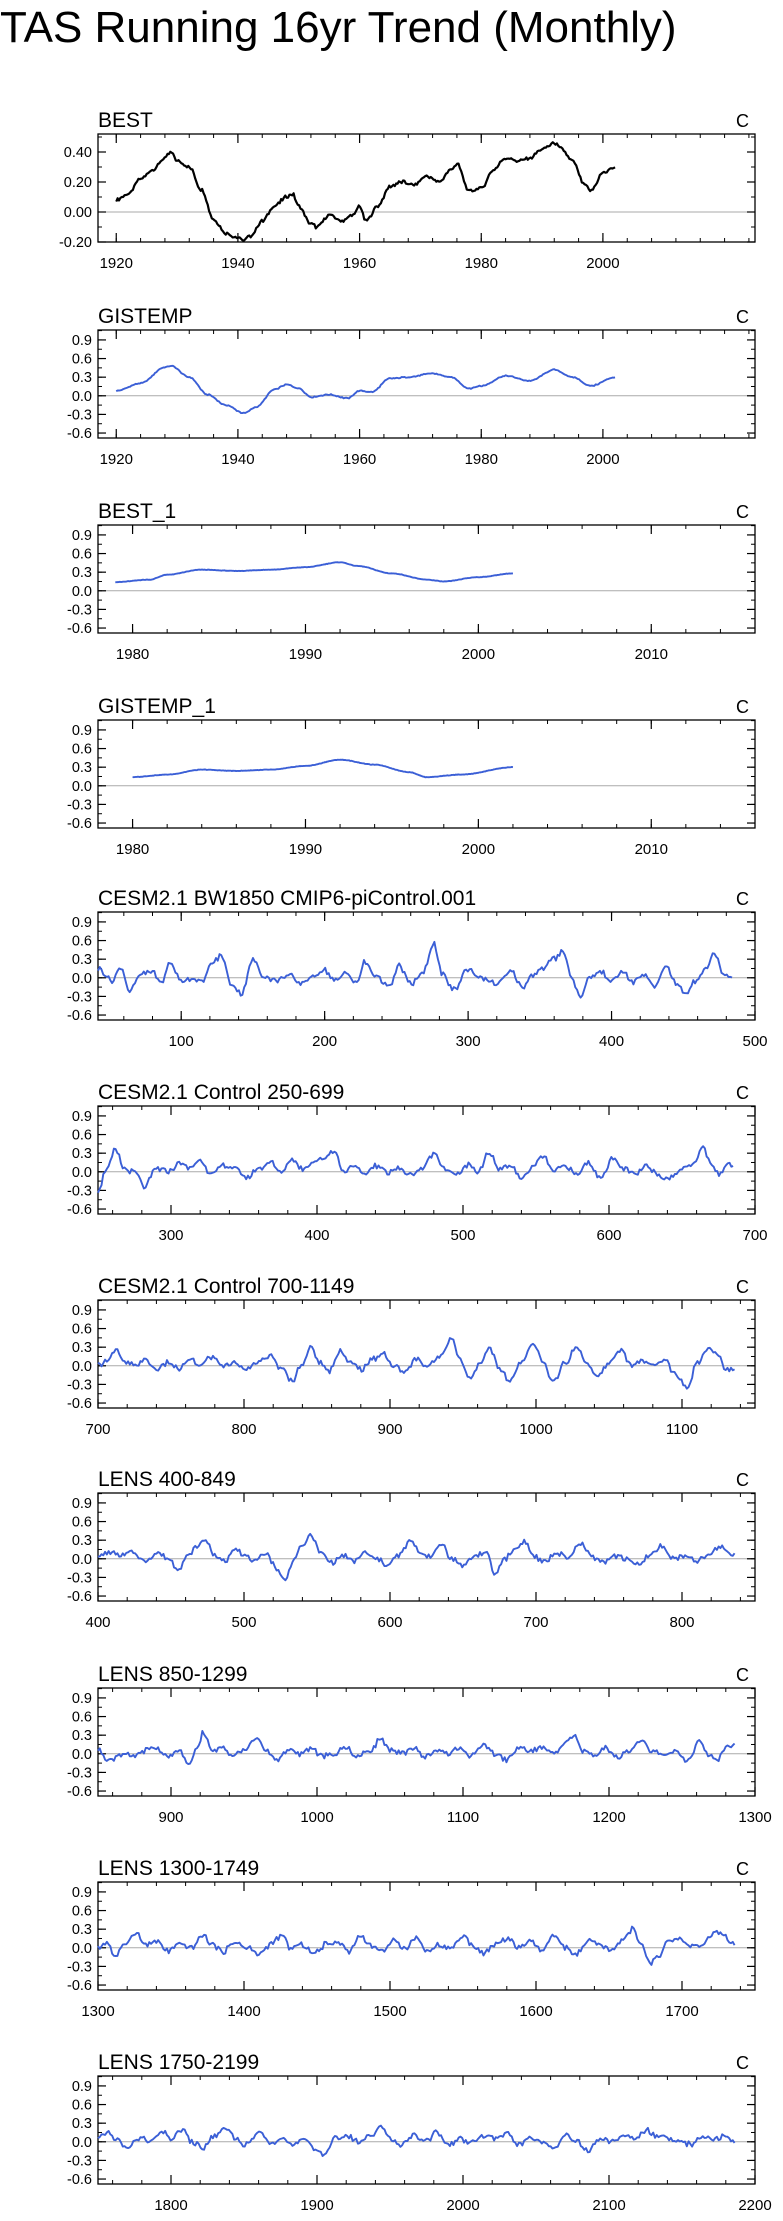 The image size is (783, 2221). Describe the element at coordinates (754, 2205) in the screenshot. I see `x-tick-label: 2200` at that location.